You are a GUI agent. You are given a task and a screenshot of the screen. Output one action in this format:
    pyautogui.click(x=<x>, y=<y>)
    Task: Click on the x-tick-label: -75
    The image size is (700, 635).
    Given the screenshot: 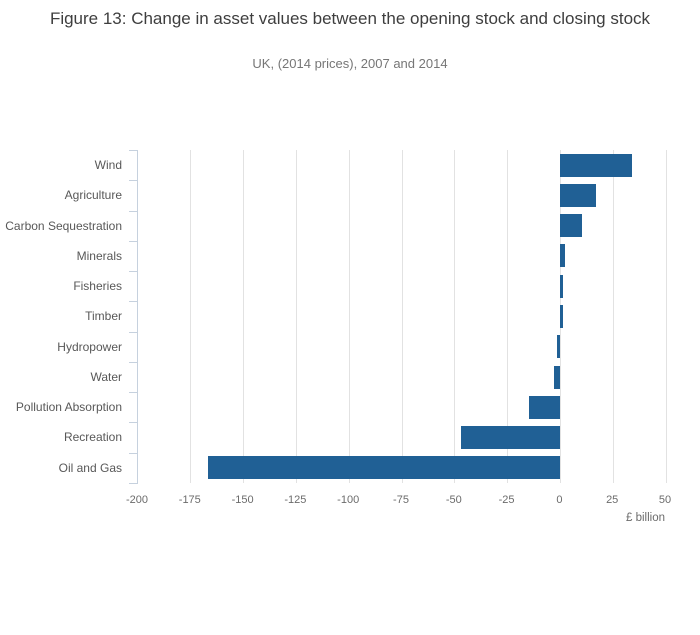 What is the action you would take?
    pyautogui.click(x=401, y=500)
    